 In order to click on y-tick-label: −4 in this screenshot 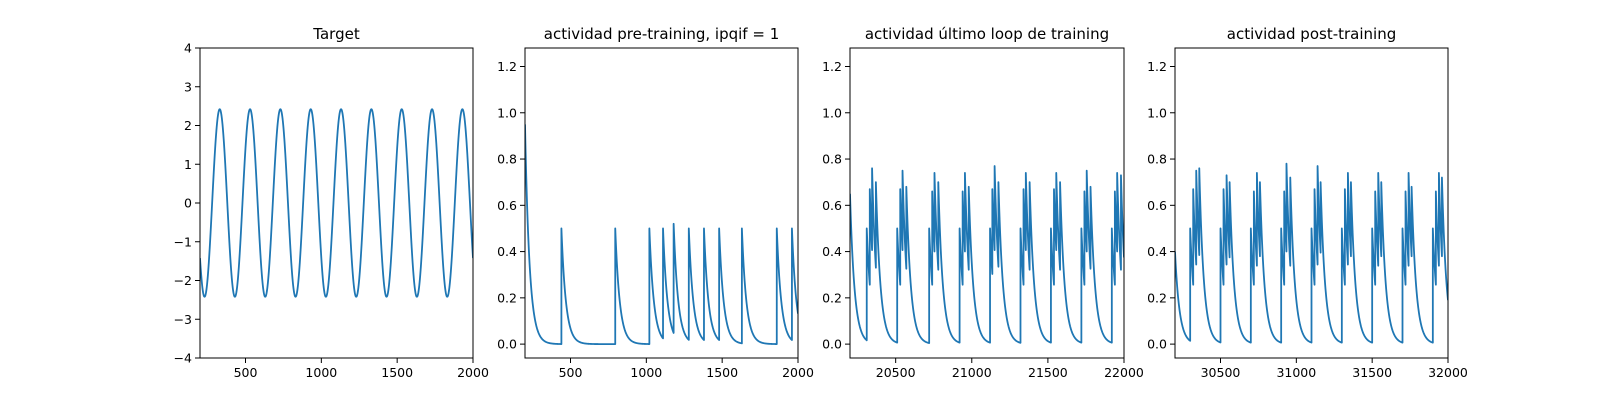, I will do `click(183, 358)`.